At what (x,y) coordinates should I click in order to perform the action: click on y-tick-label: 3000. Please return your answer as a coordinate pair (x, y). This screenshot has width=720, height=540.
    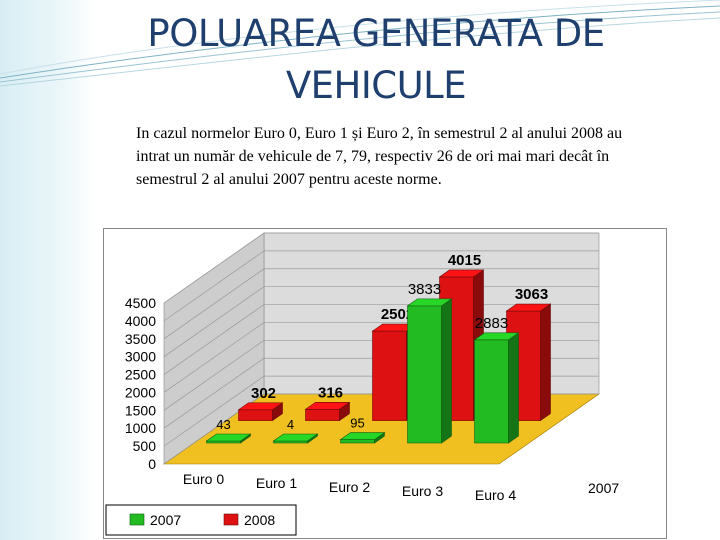
    Looking at the image, I should click on (140, 357).